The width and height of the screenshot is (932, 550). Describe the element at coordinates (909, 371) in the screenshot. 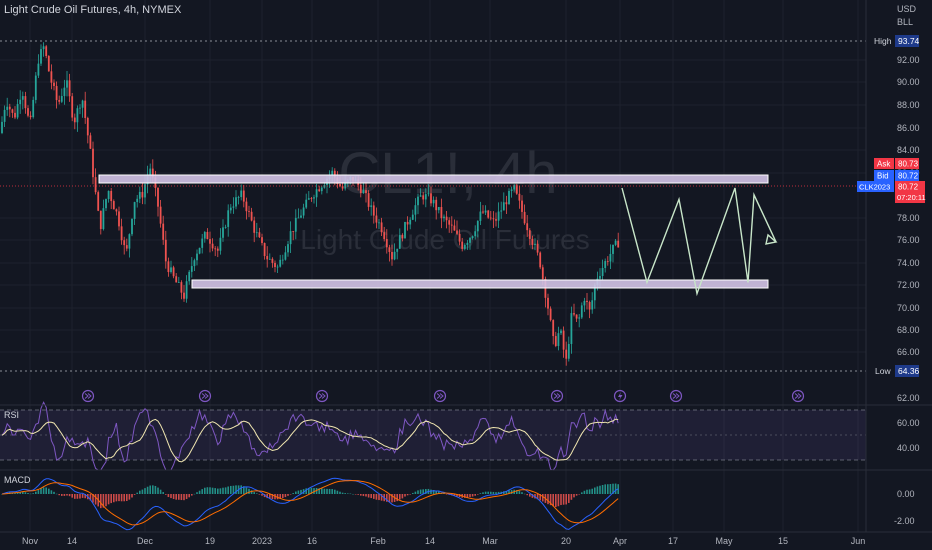

I see `low-badge-value: 64.36` at that location.